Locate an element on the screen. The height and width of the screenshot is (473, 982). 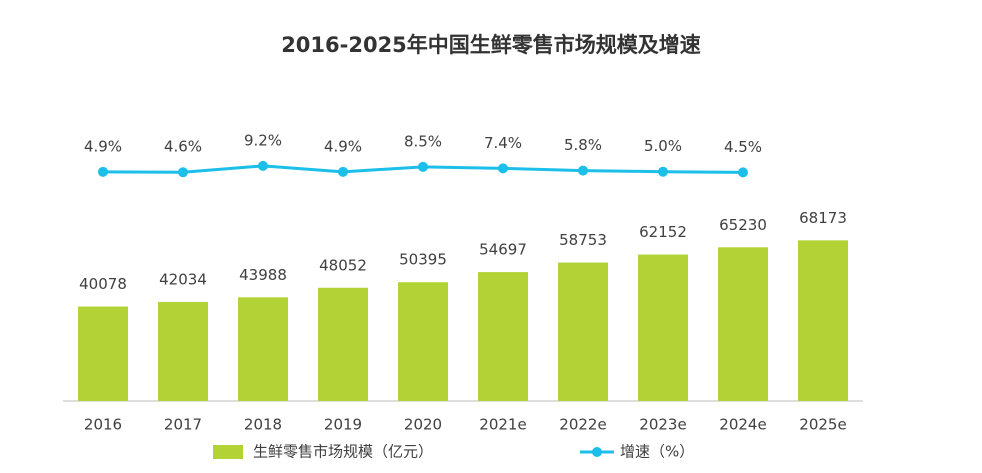
x-tick-label: 2025e is located at coordinates (822, 425).